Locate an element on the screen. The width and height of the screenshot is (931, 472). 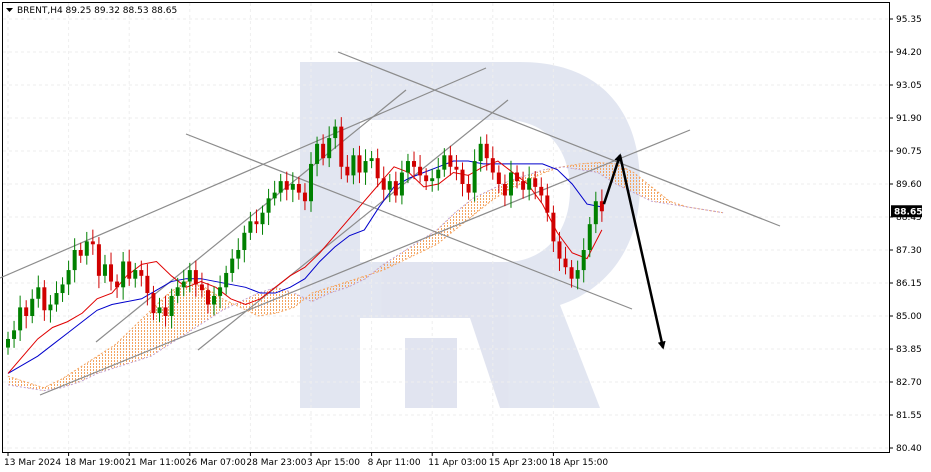
current-price-label: 88.65 is located at coordinates (908, 212).